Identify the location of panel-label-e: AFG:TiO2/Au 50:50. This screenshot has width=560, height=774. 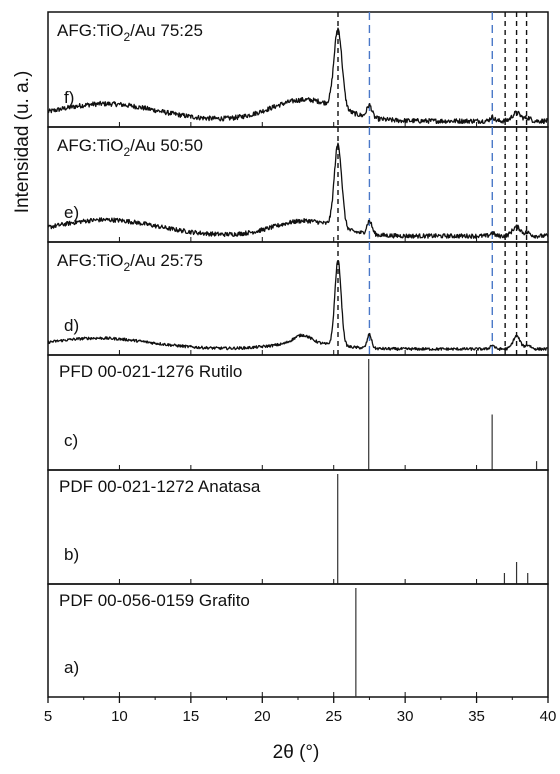
(130, 147).